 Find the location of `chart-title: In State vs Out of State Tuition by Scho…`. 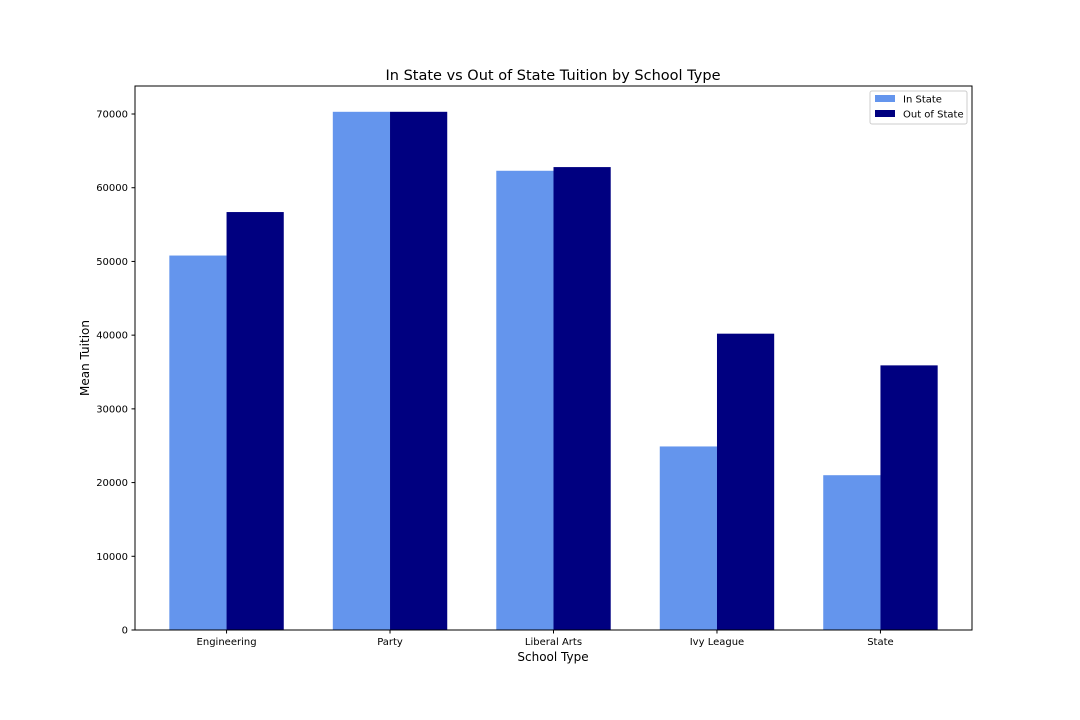

chart-title: In State vs Out of State Tuition by Scho… is located at coordinates (553, 76).